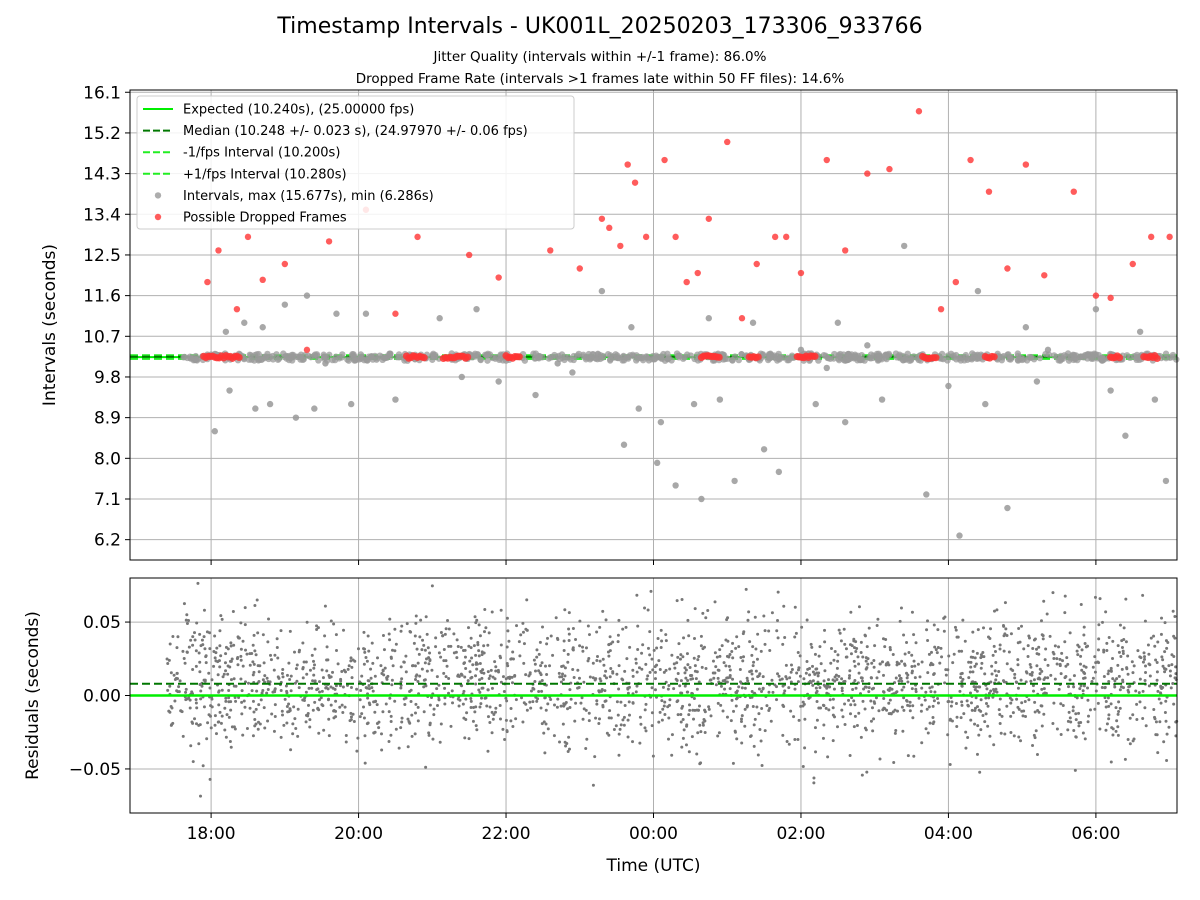 The width and height of the screenshot is (1200, 900). What do you see at coordinates (107, 378) in the screenshot?
I see `intervals-y-tick-label: 9.8` at bounding box center [107, 378].